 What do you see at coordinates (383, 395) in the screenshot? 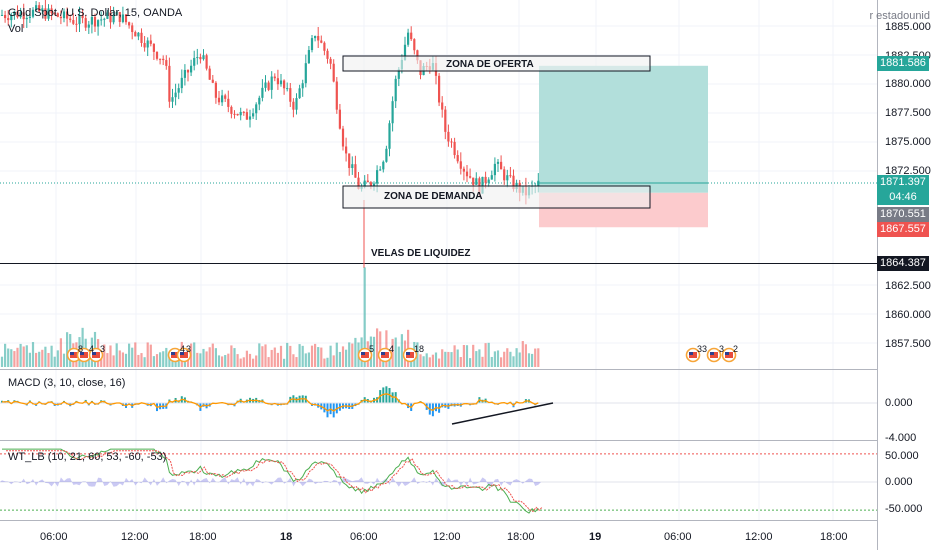
I see `macd-bar` at bounding box center [383, 395].